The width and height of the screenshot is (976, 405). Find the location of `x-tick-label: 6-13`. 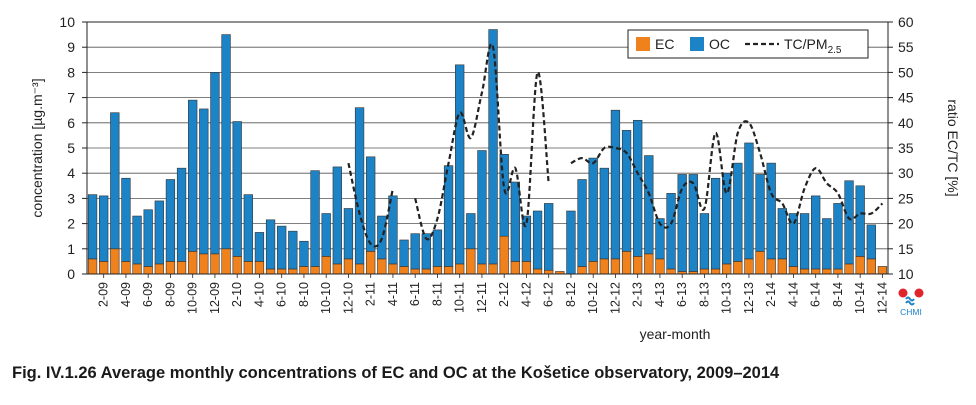

x-tick-label: 6-13 is located at coordinates (682, 294).